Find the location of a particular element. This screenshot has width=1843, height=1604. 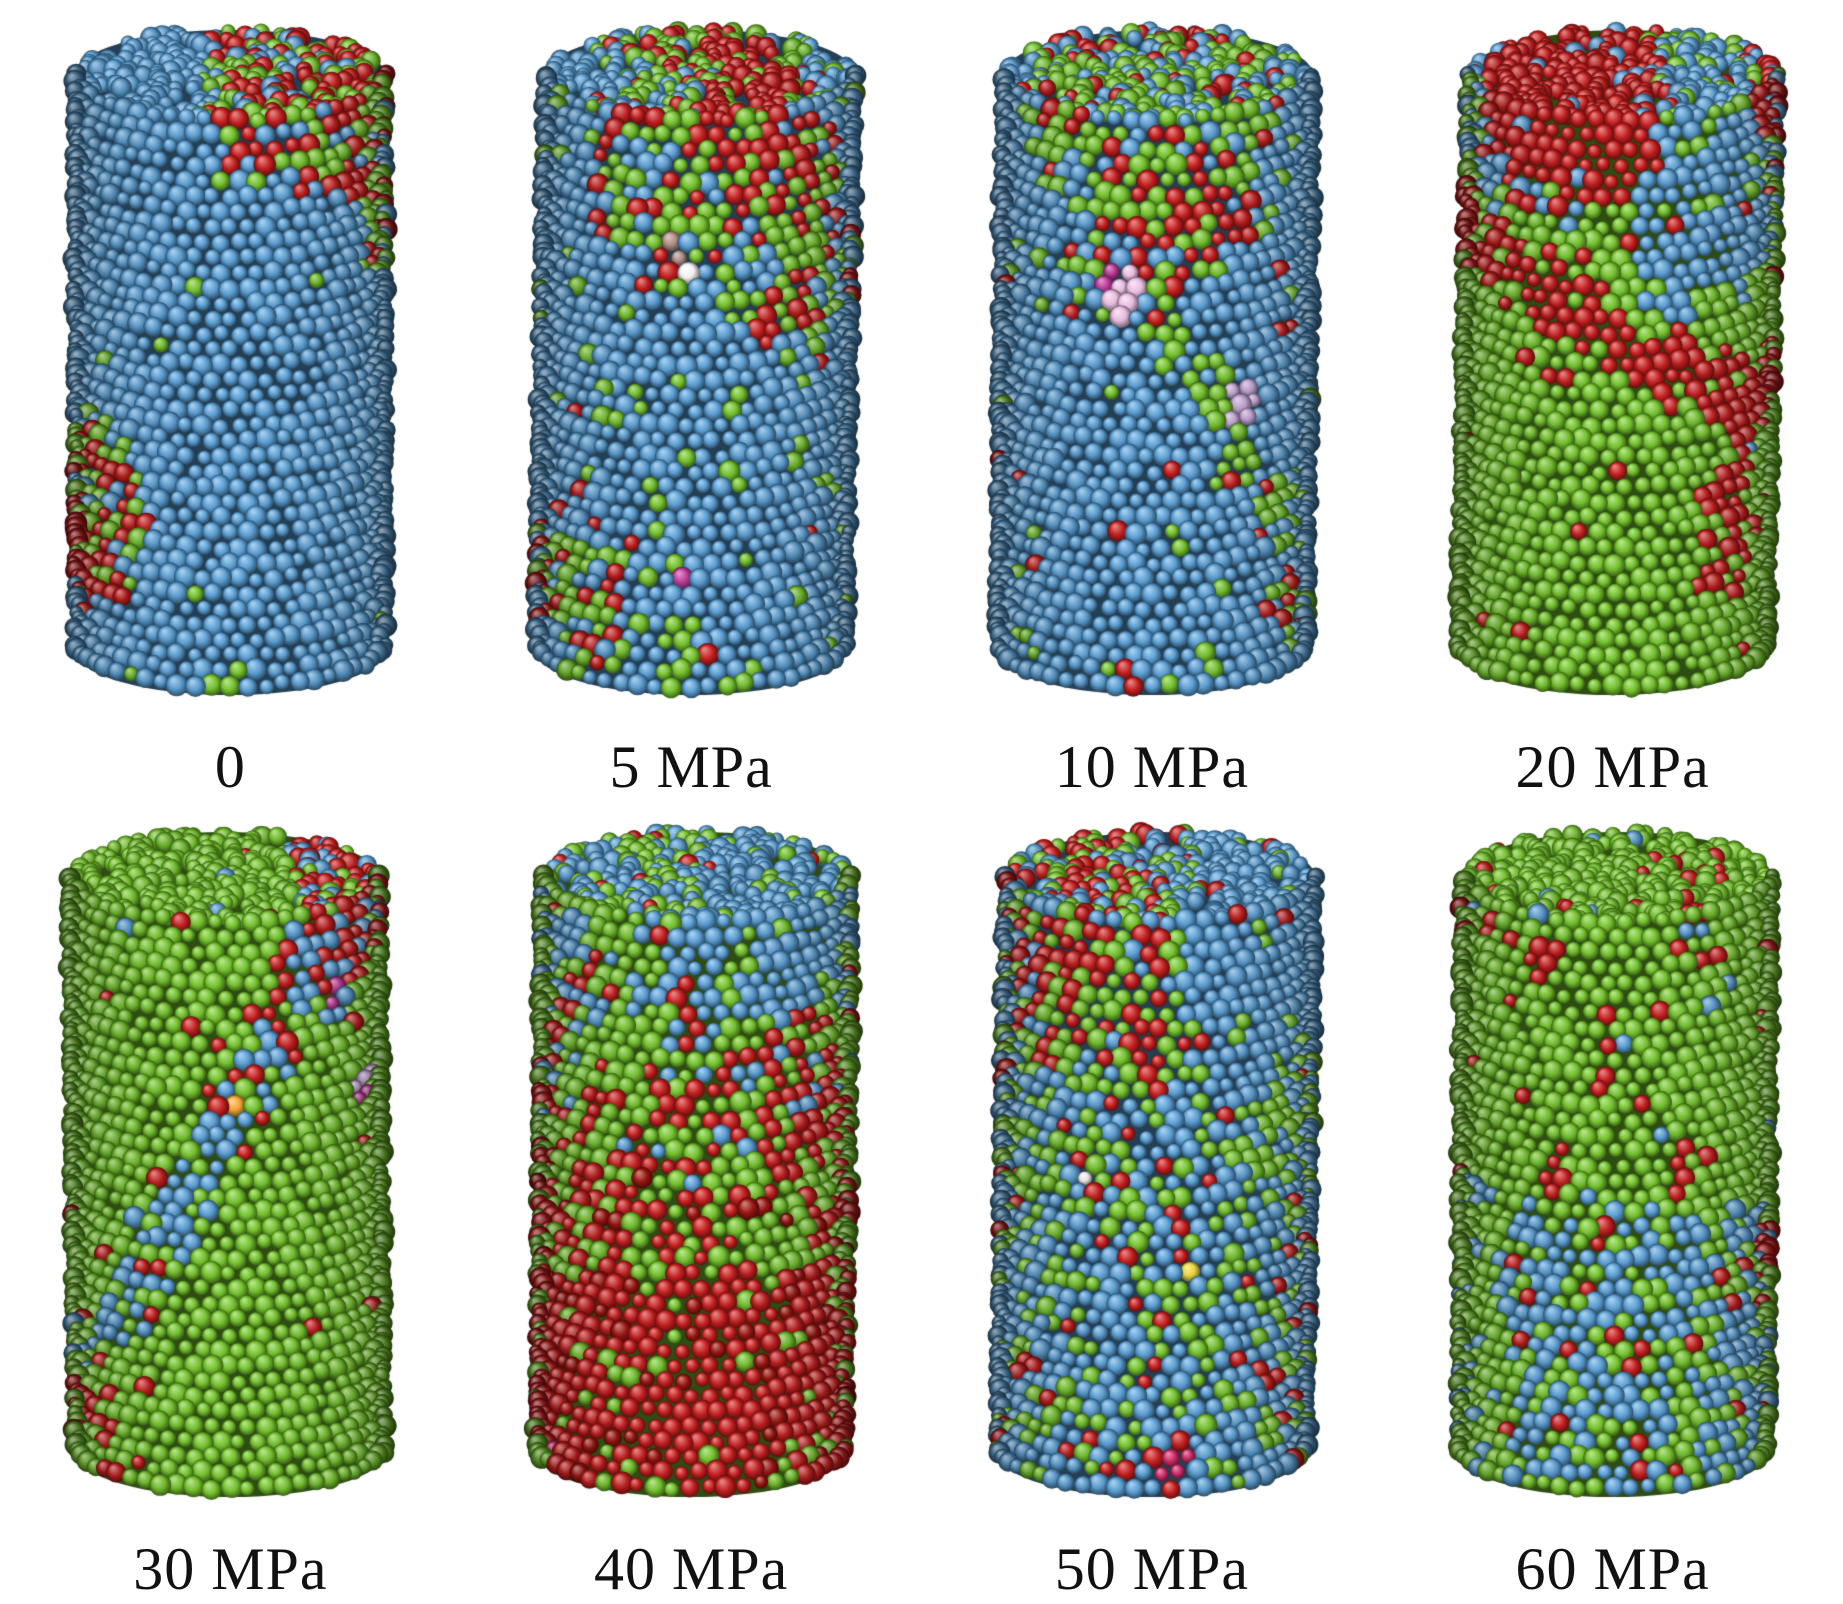

specimen-panel-2: 10 MPa is located at coordinates (1152, 401).